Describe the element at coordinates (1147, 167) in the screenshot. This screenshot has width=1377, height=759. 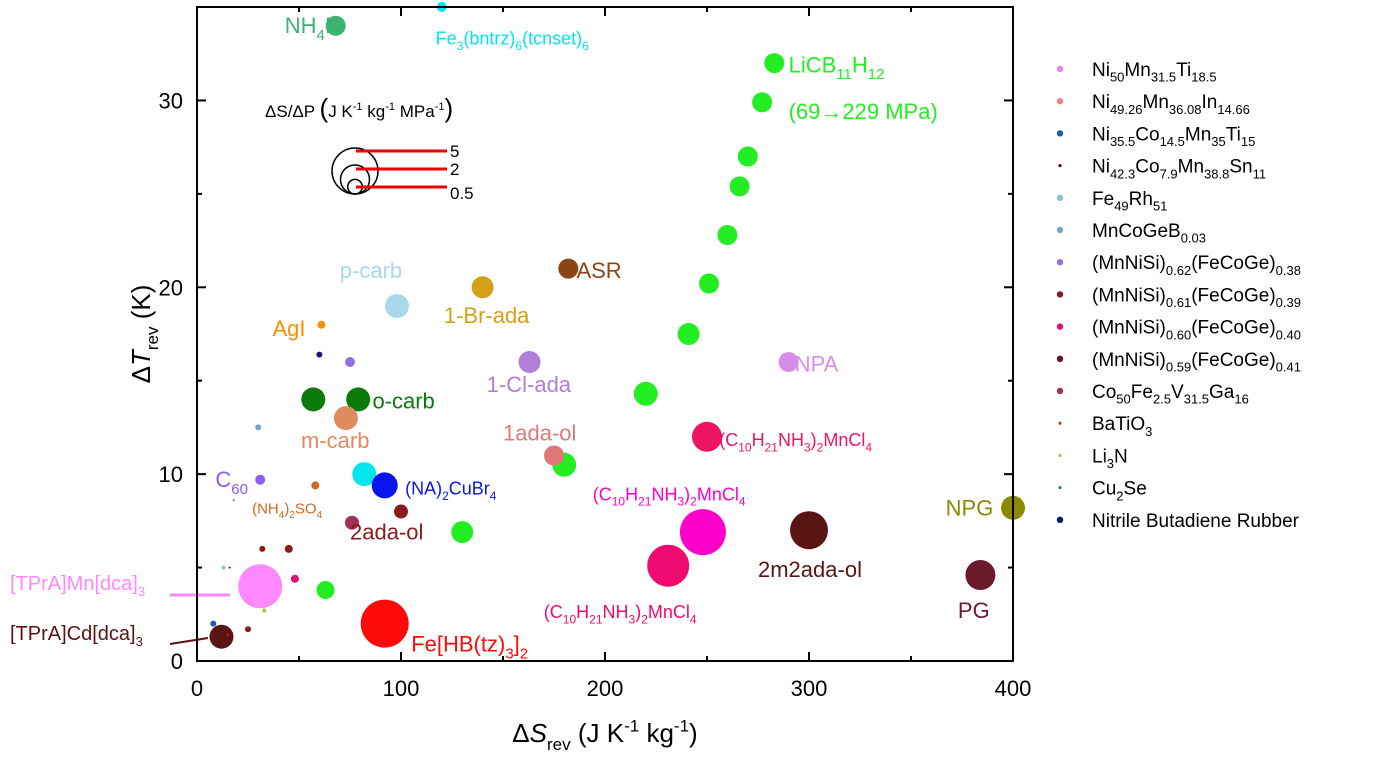
I see `text-segment: Co` at that location.